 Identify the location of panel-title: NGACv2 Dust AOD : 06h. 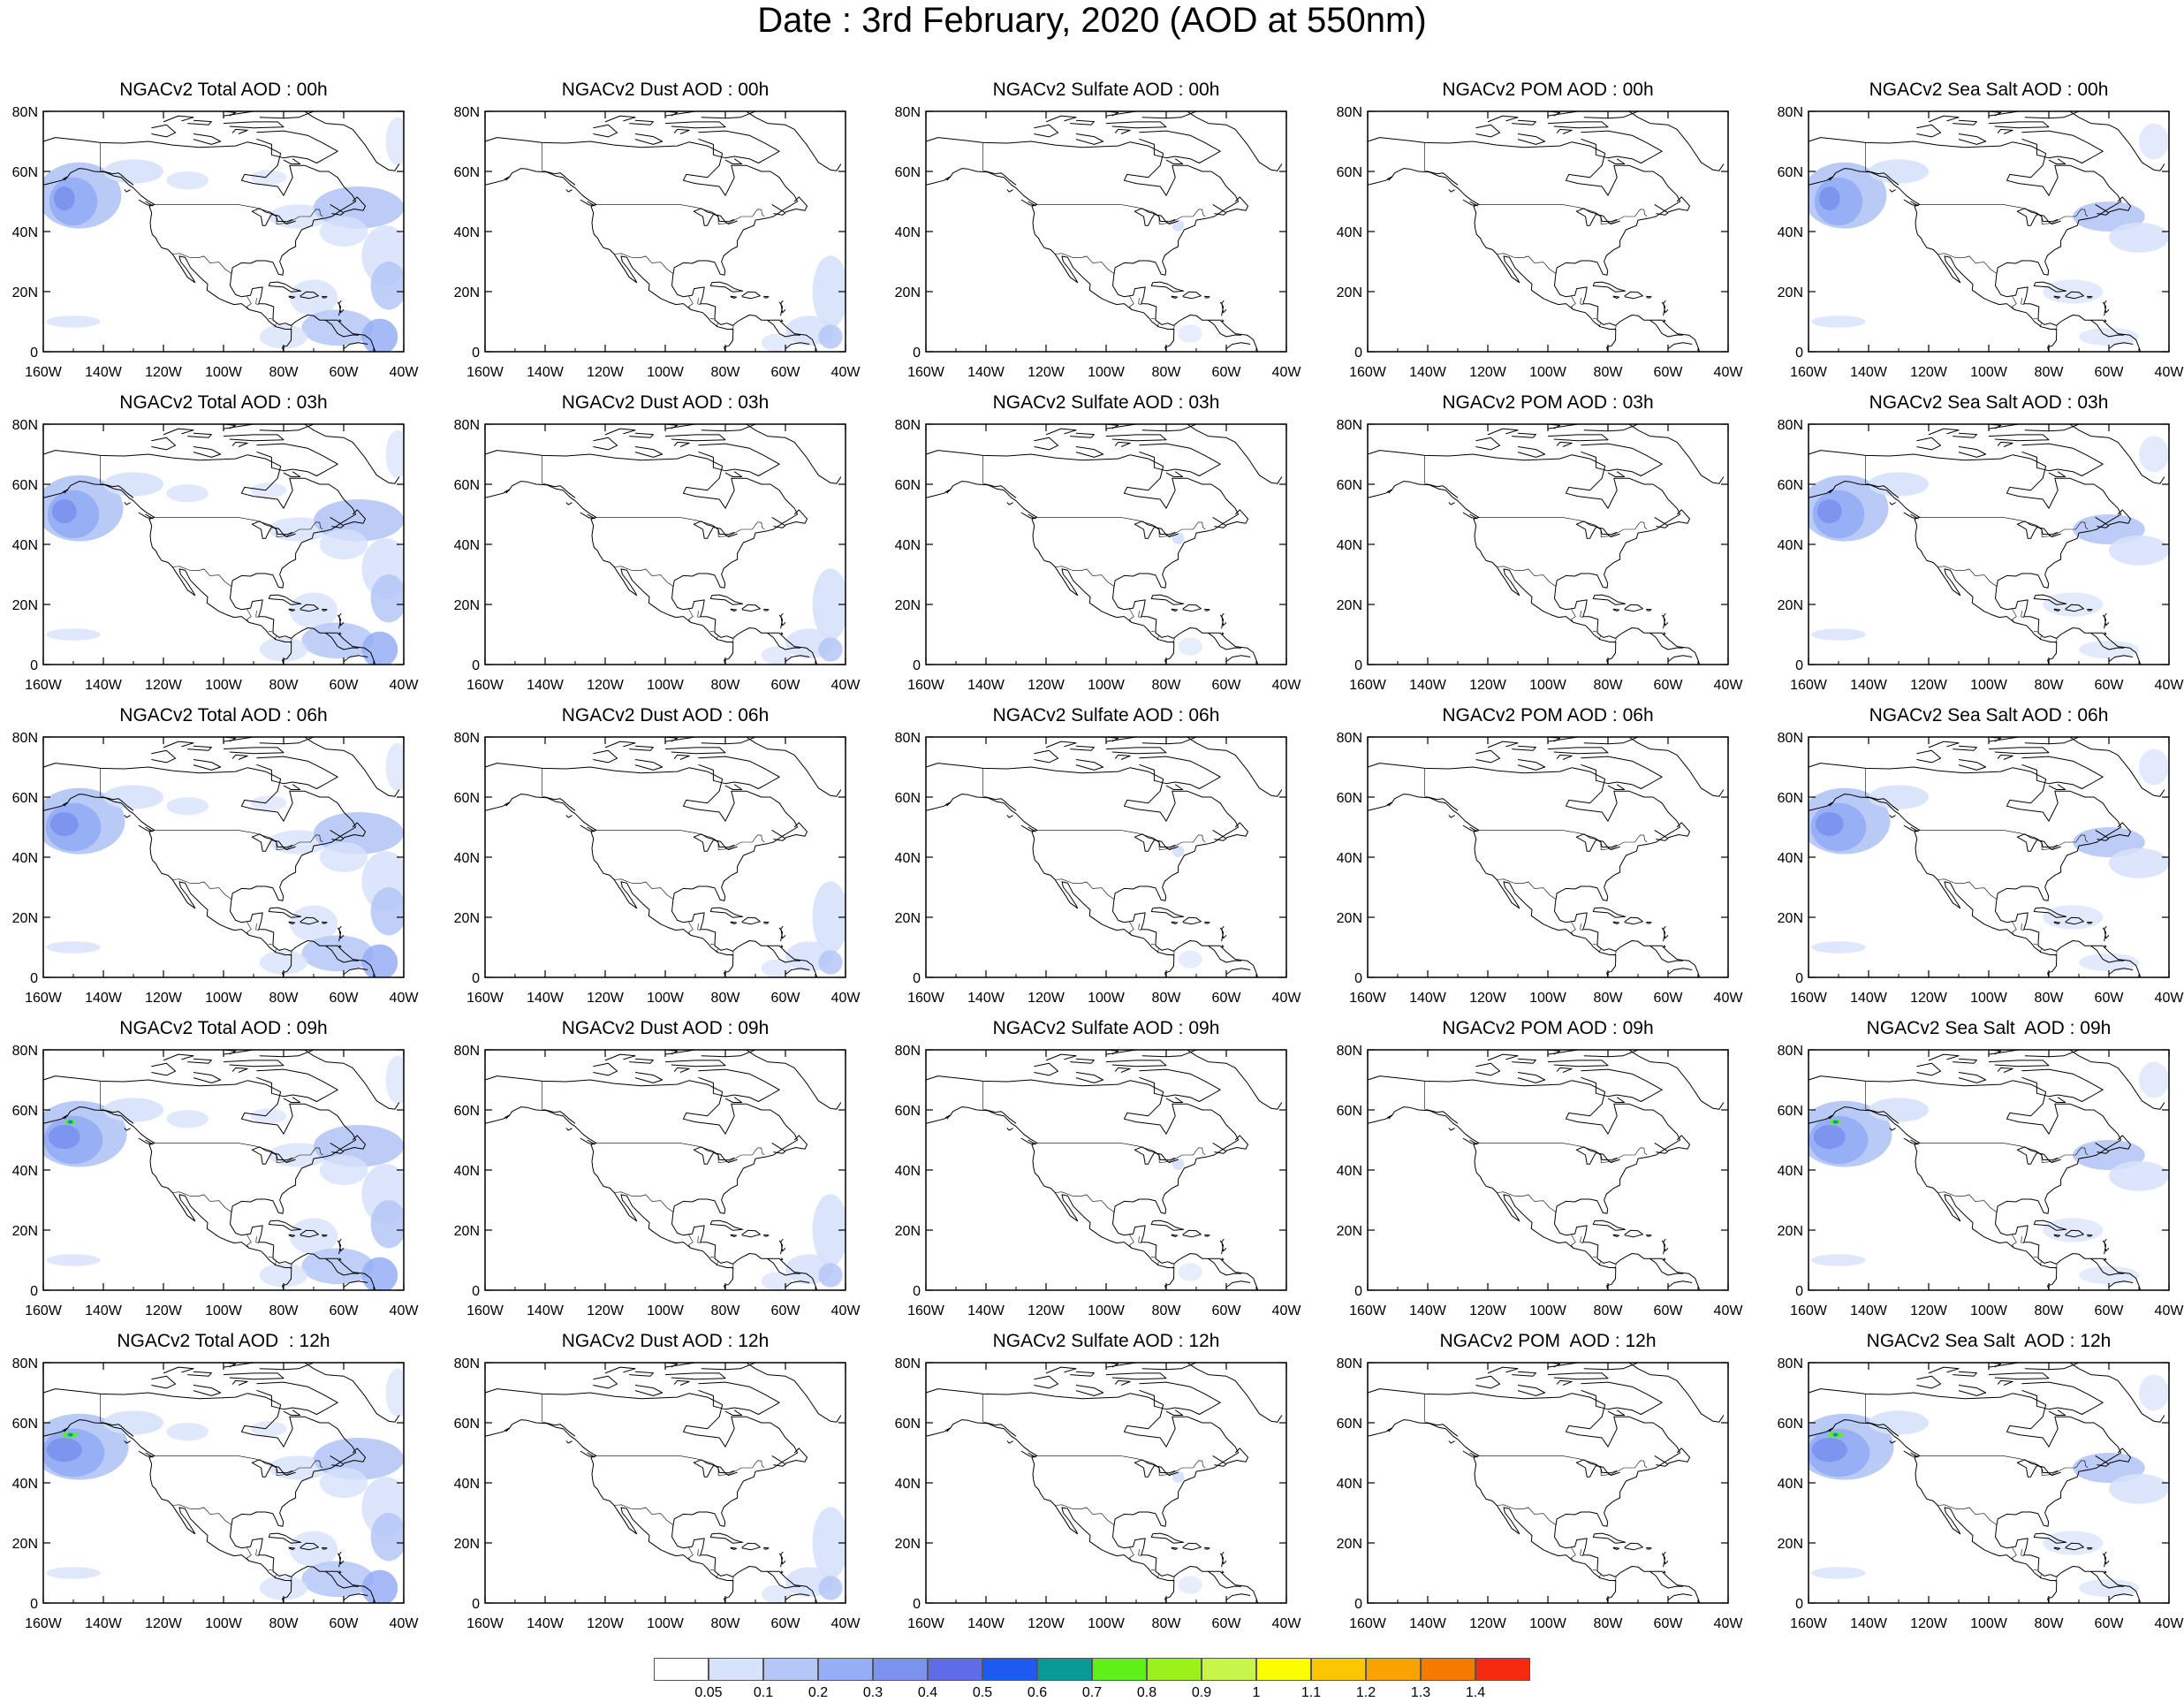
(665, 715).